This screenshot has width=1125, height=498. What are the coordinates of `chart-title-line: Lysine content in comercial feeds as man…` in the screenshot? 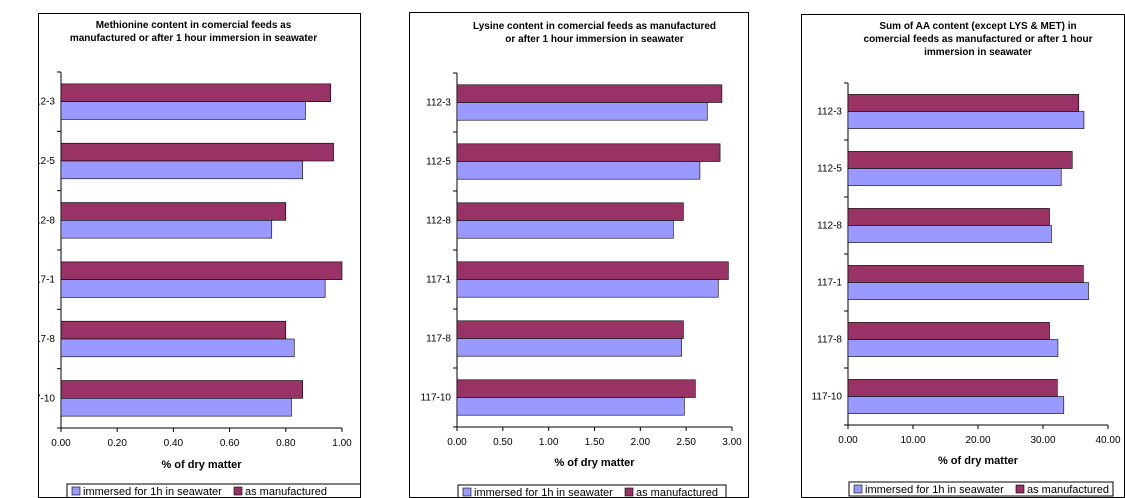 It's located at (594, 26).